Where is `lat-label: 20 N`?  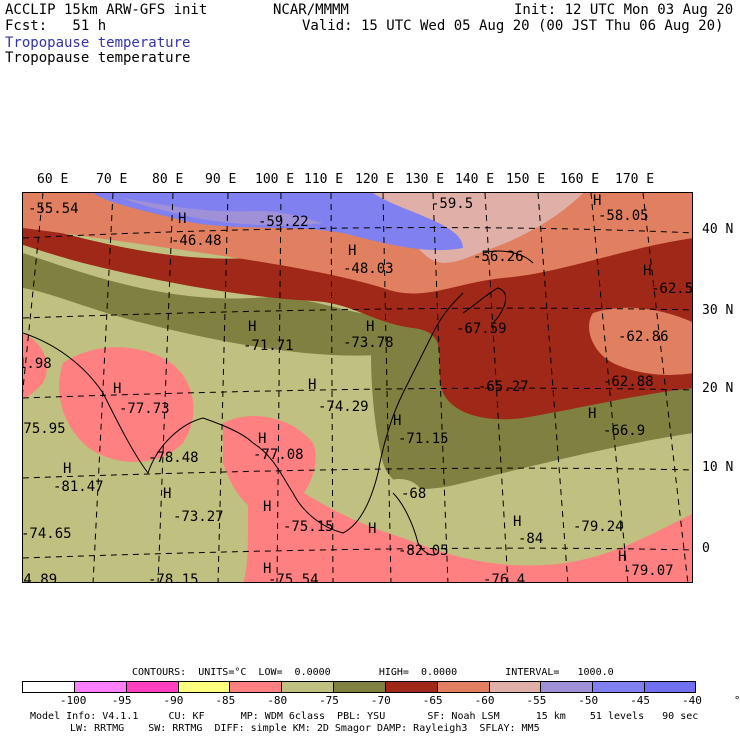 lat-label: 20 N is located at coordinates (718, 388).